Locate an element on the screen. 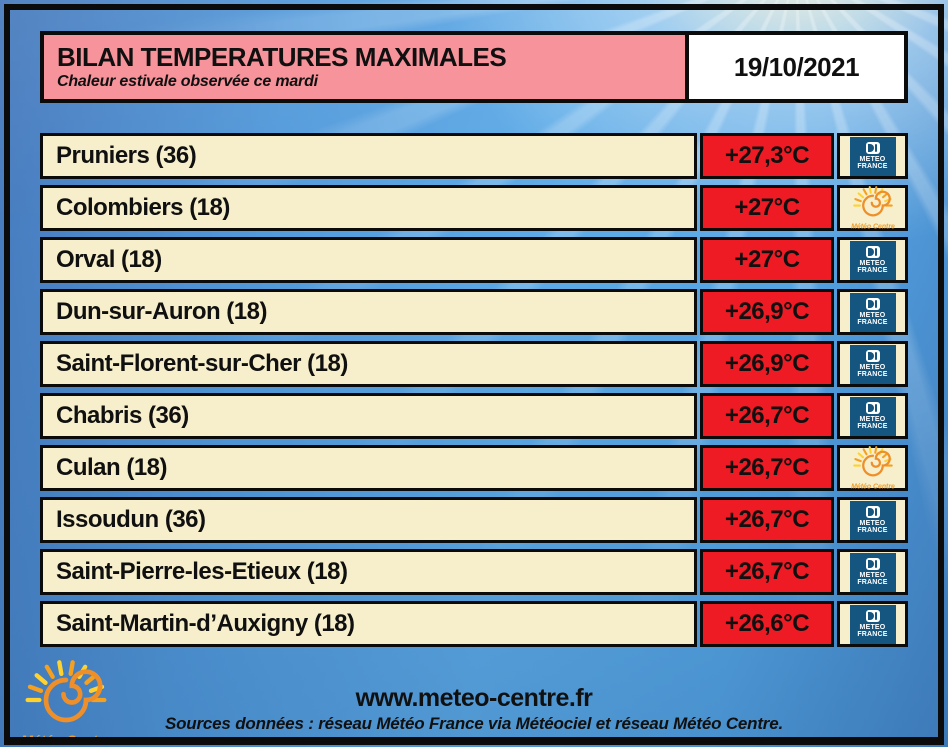 The width and height of the screenshot is (948, 747). table-row: Colombiers (18) +27°C METEO FRANCE is located at coordinates (474, 208).